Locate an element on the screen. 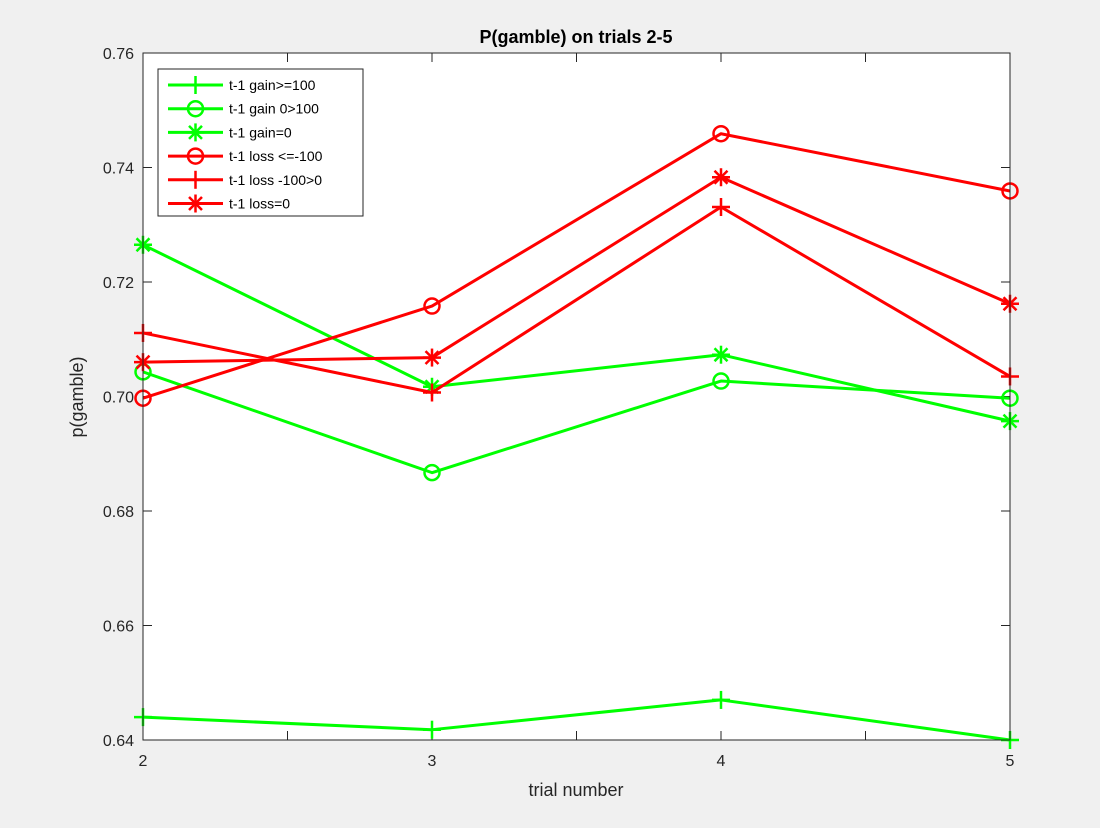 The height and width of the screenshot is (828, 1100). x-axis-label: trial number is located at coordinates (575, 790).